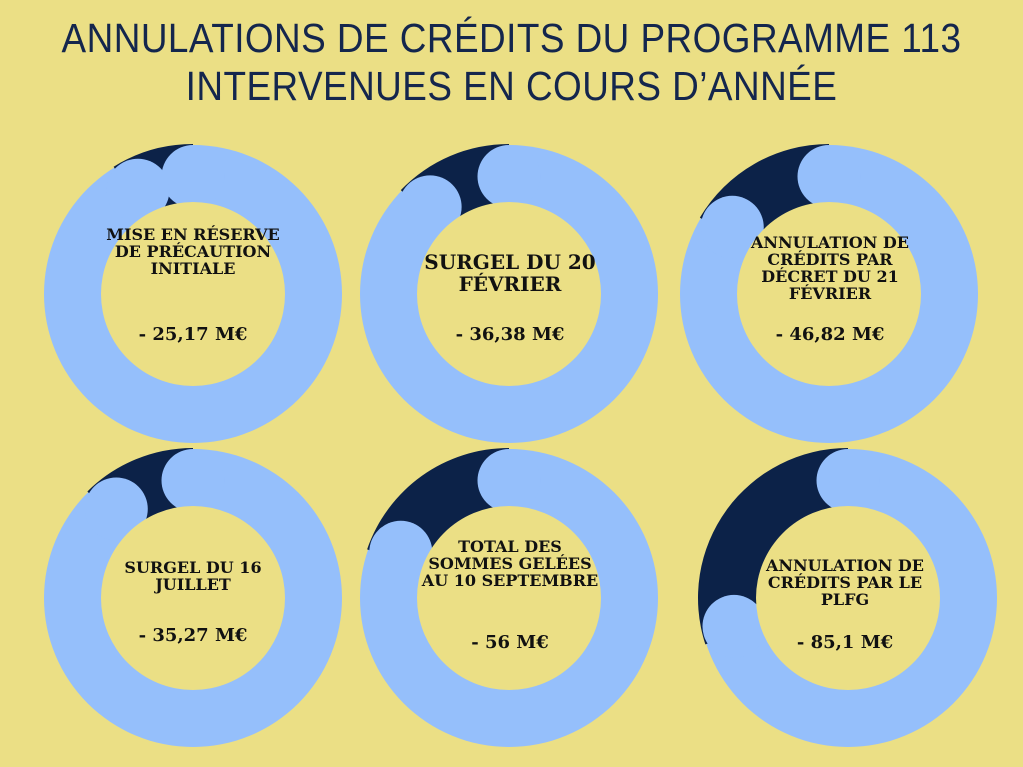 This screenshot has height=767, width=1023. Describe the element at coordinates (845, 642) in the screenshot. I see `donut-value-6: - 85,1 M€` at that location.